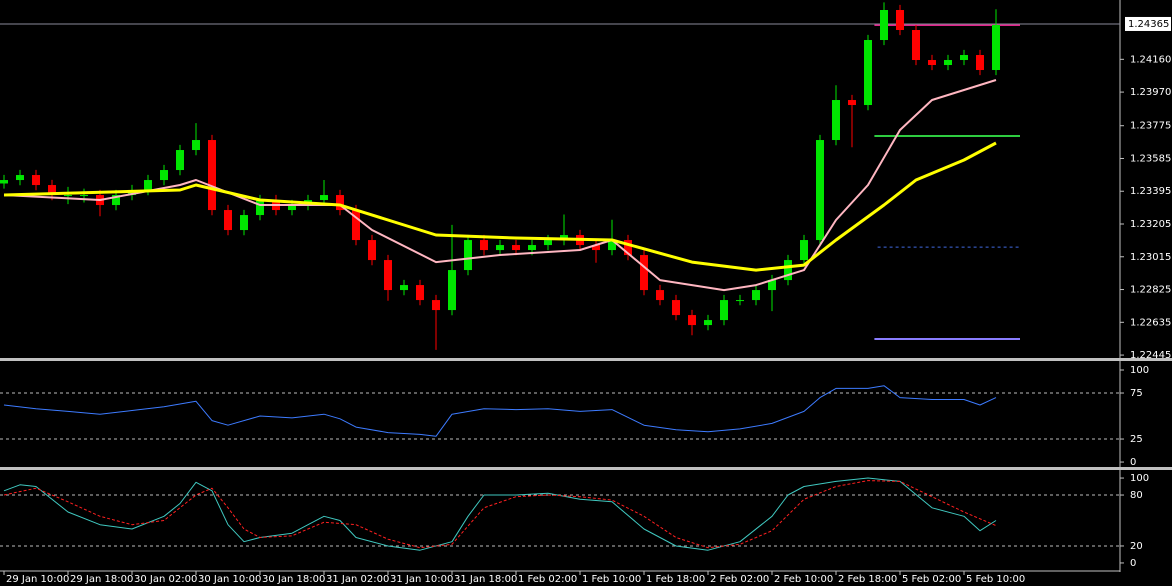 The image size is (1172, 586). Describe the element at coordinates (1150, 126) in the screenshot. I see `y-tick-label: 1.23775` at that location.